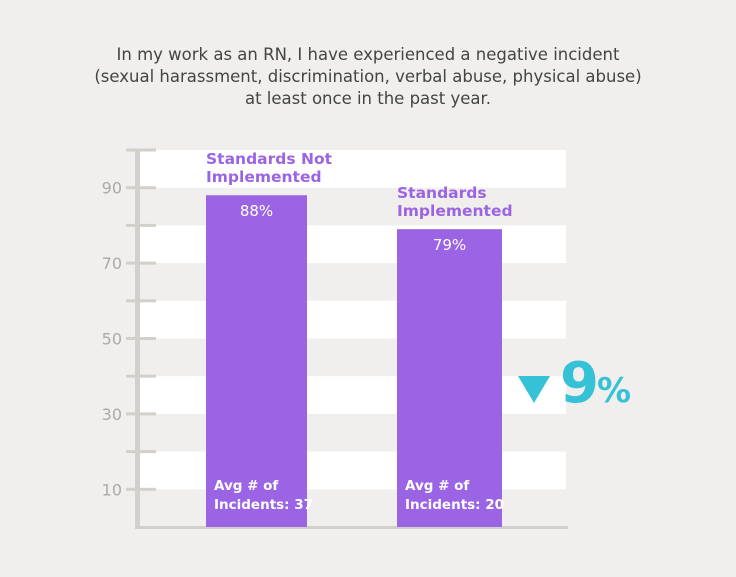 This screenshot has width=736, height=577. I want to click on avg-incidents-label: Incidents: 20, so click(454, 505).